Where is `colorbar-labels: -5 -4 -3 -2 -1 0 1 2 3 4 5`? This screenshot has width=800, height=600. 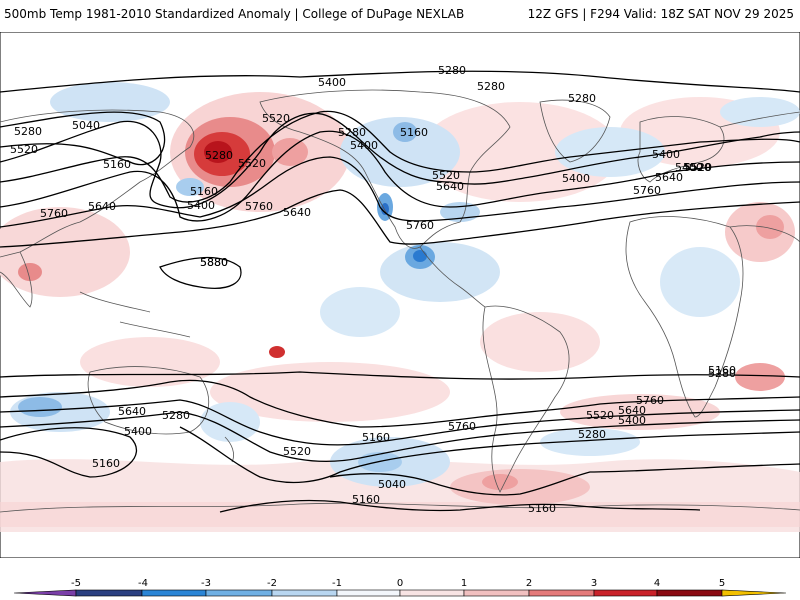
colorbar-labels: -5 -4 -3 -2 -1 0 1 2 3 4 5 is located at coordinates (398, 583).